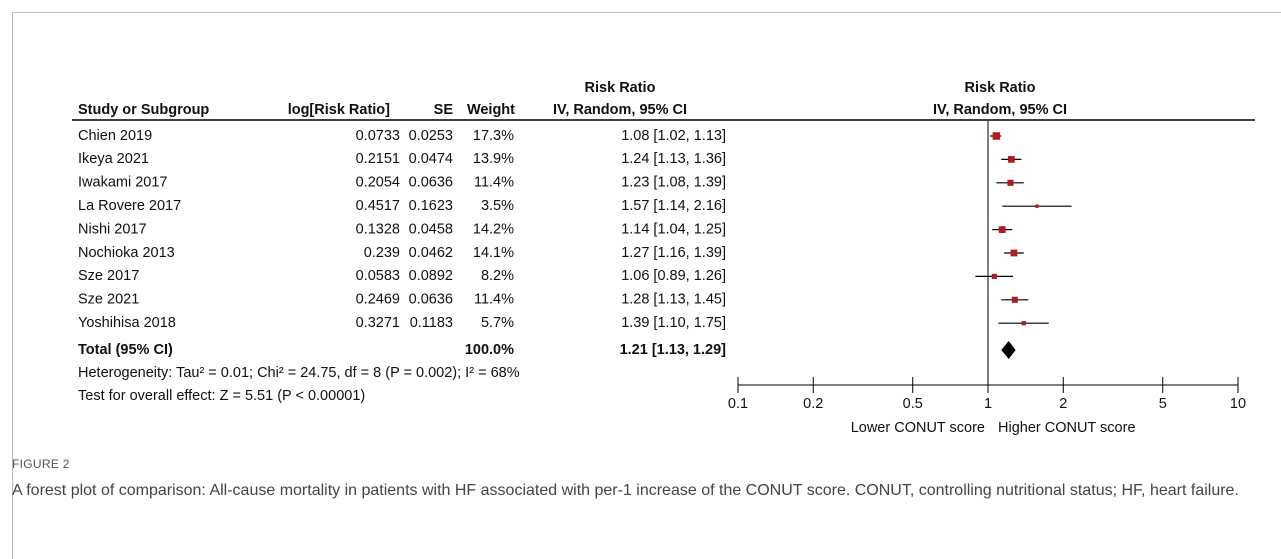 This screenshot has height=559, width=1281. Describe the element at coordinates (497, 323) in the screenshot. I see `weight: 5.7%` at that location.